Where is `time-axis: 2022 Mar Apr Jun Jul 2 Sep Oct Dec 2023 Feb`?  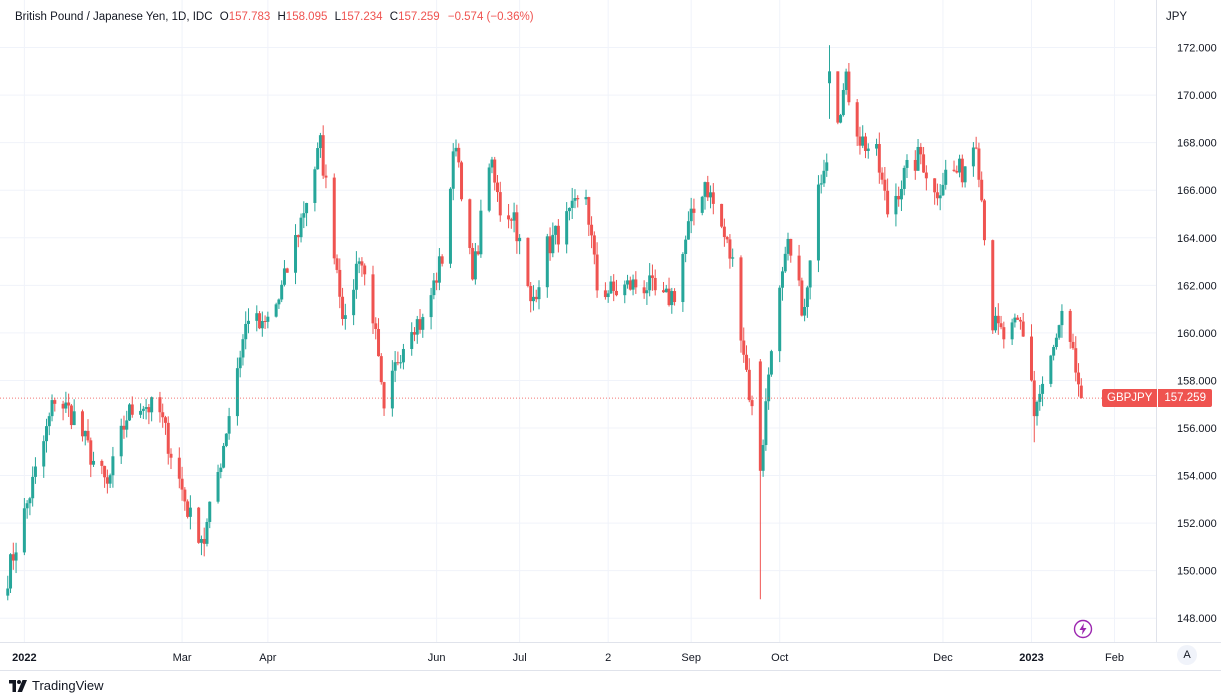
time-axis: 2022 Mar Apr Jun Jul 2 Sep Oct Dec 2023 Feb is located at coordinates (568, 658).